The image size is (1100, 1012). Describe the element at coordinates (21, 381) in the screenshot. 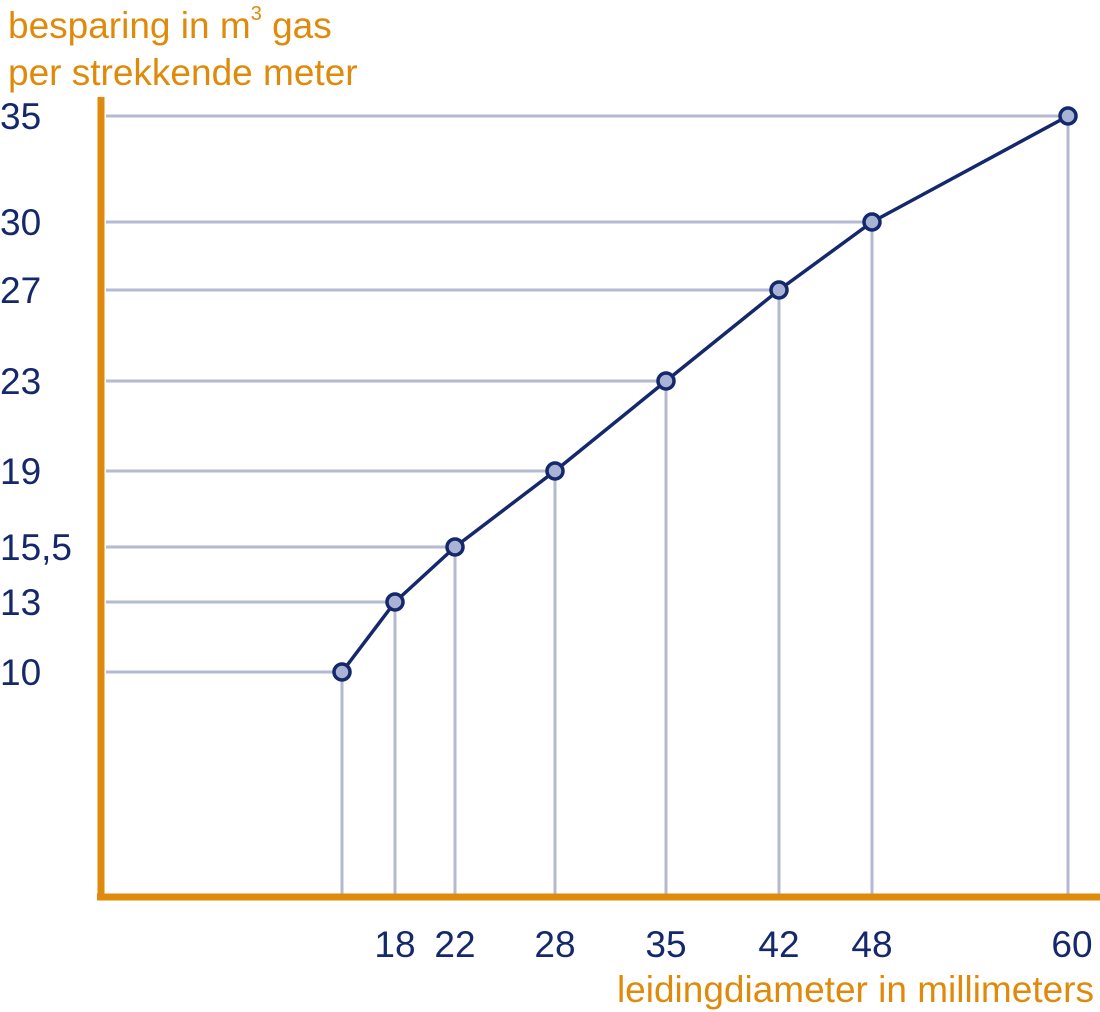

I see `y-tick-label-4: 23` at that location.